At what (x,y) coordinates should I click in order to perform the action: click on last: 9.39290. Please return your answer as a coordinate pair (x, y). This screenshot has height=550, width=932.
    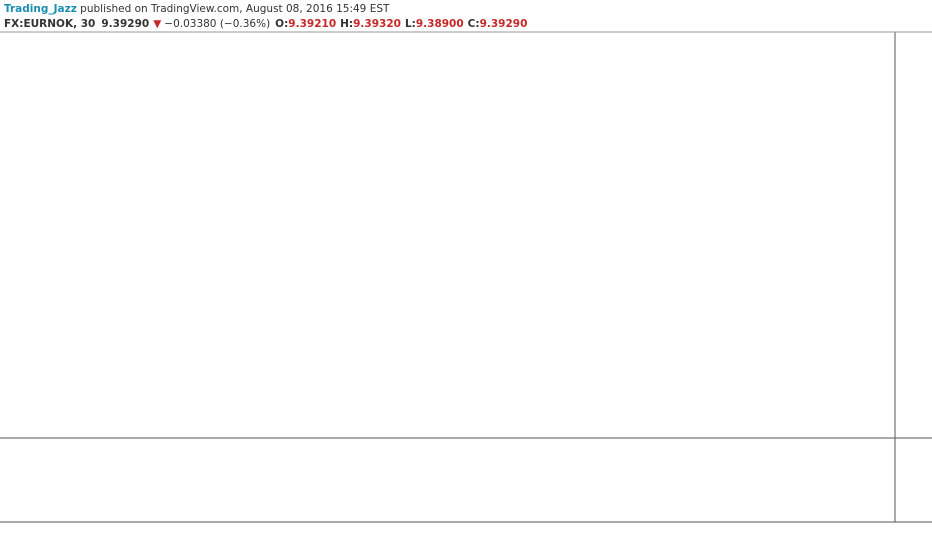
    Looking at the image, I should click on (125, 24).